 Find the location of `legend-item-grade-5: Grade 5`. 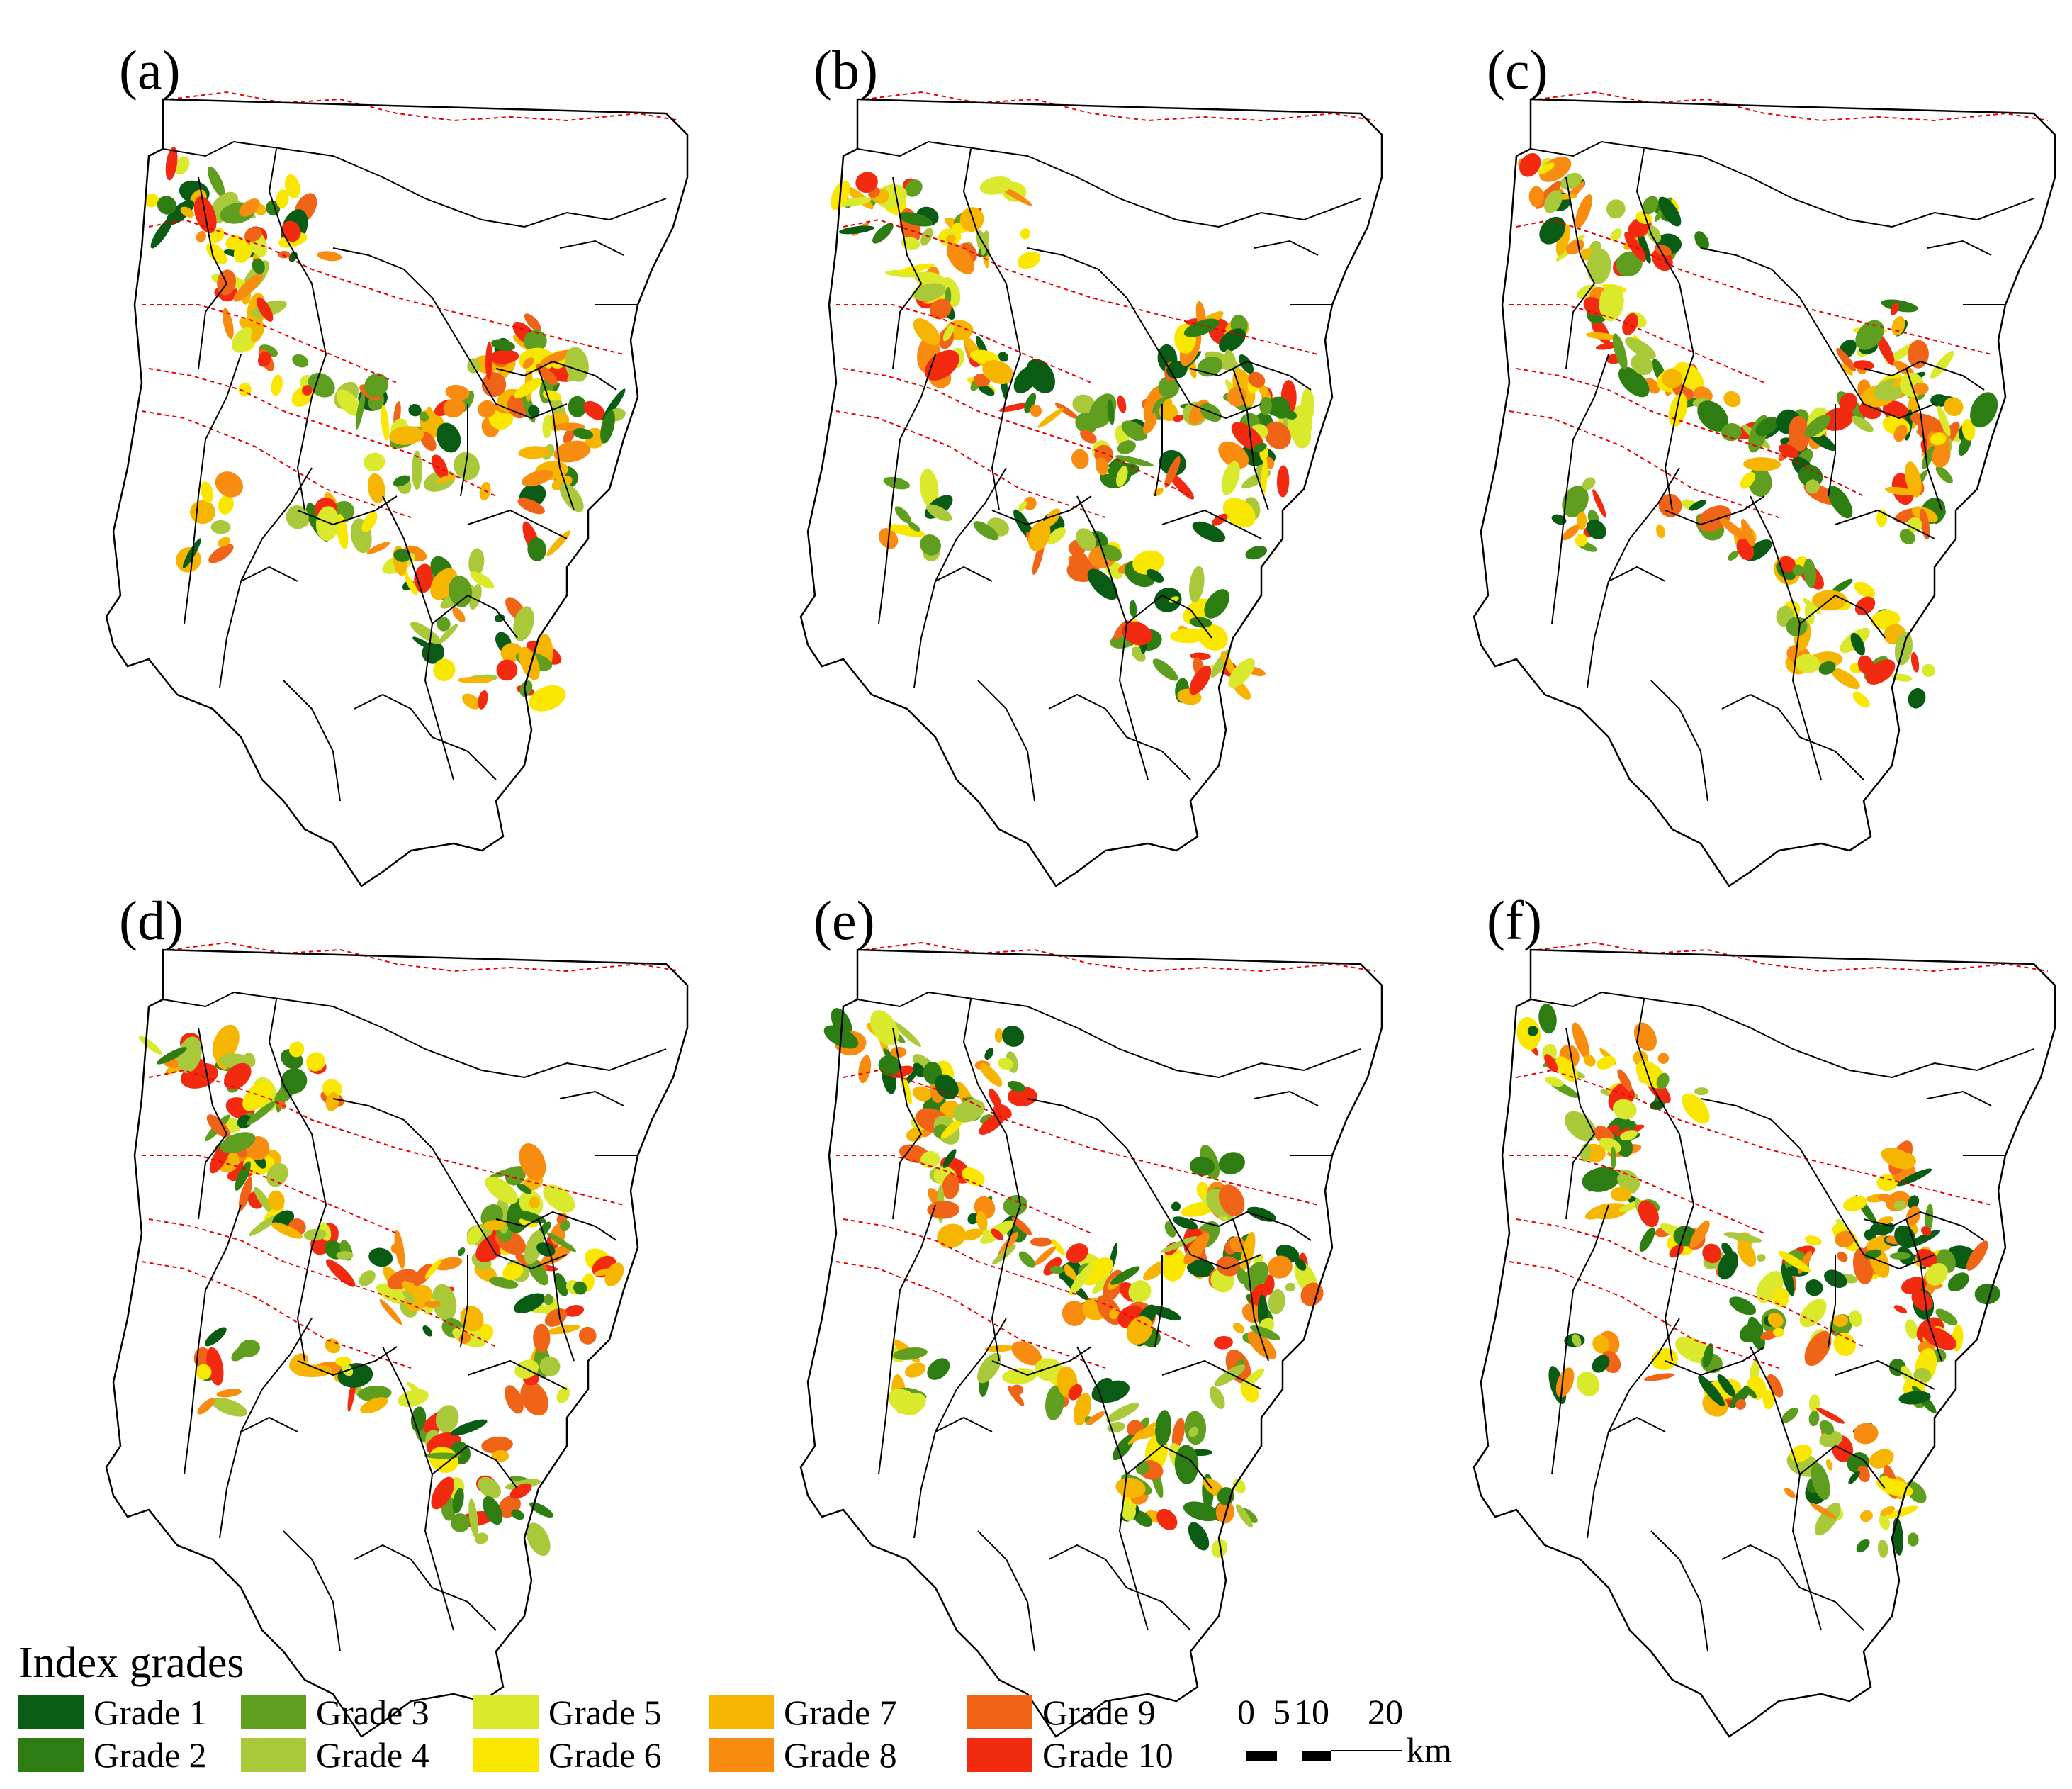

legend-item-grade-5: Grade 5 is located at coordinates (567, 1712).